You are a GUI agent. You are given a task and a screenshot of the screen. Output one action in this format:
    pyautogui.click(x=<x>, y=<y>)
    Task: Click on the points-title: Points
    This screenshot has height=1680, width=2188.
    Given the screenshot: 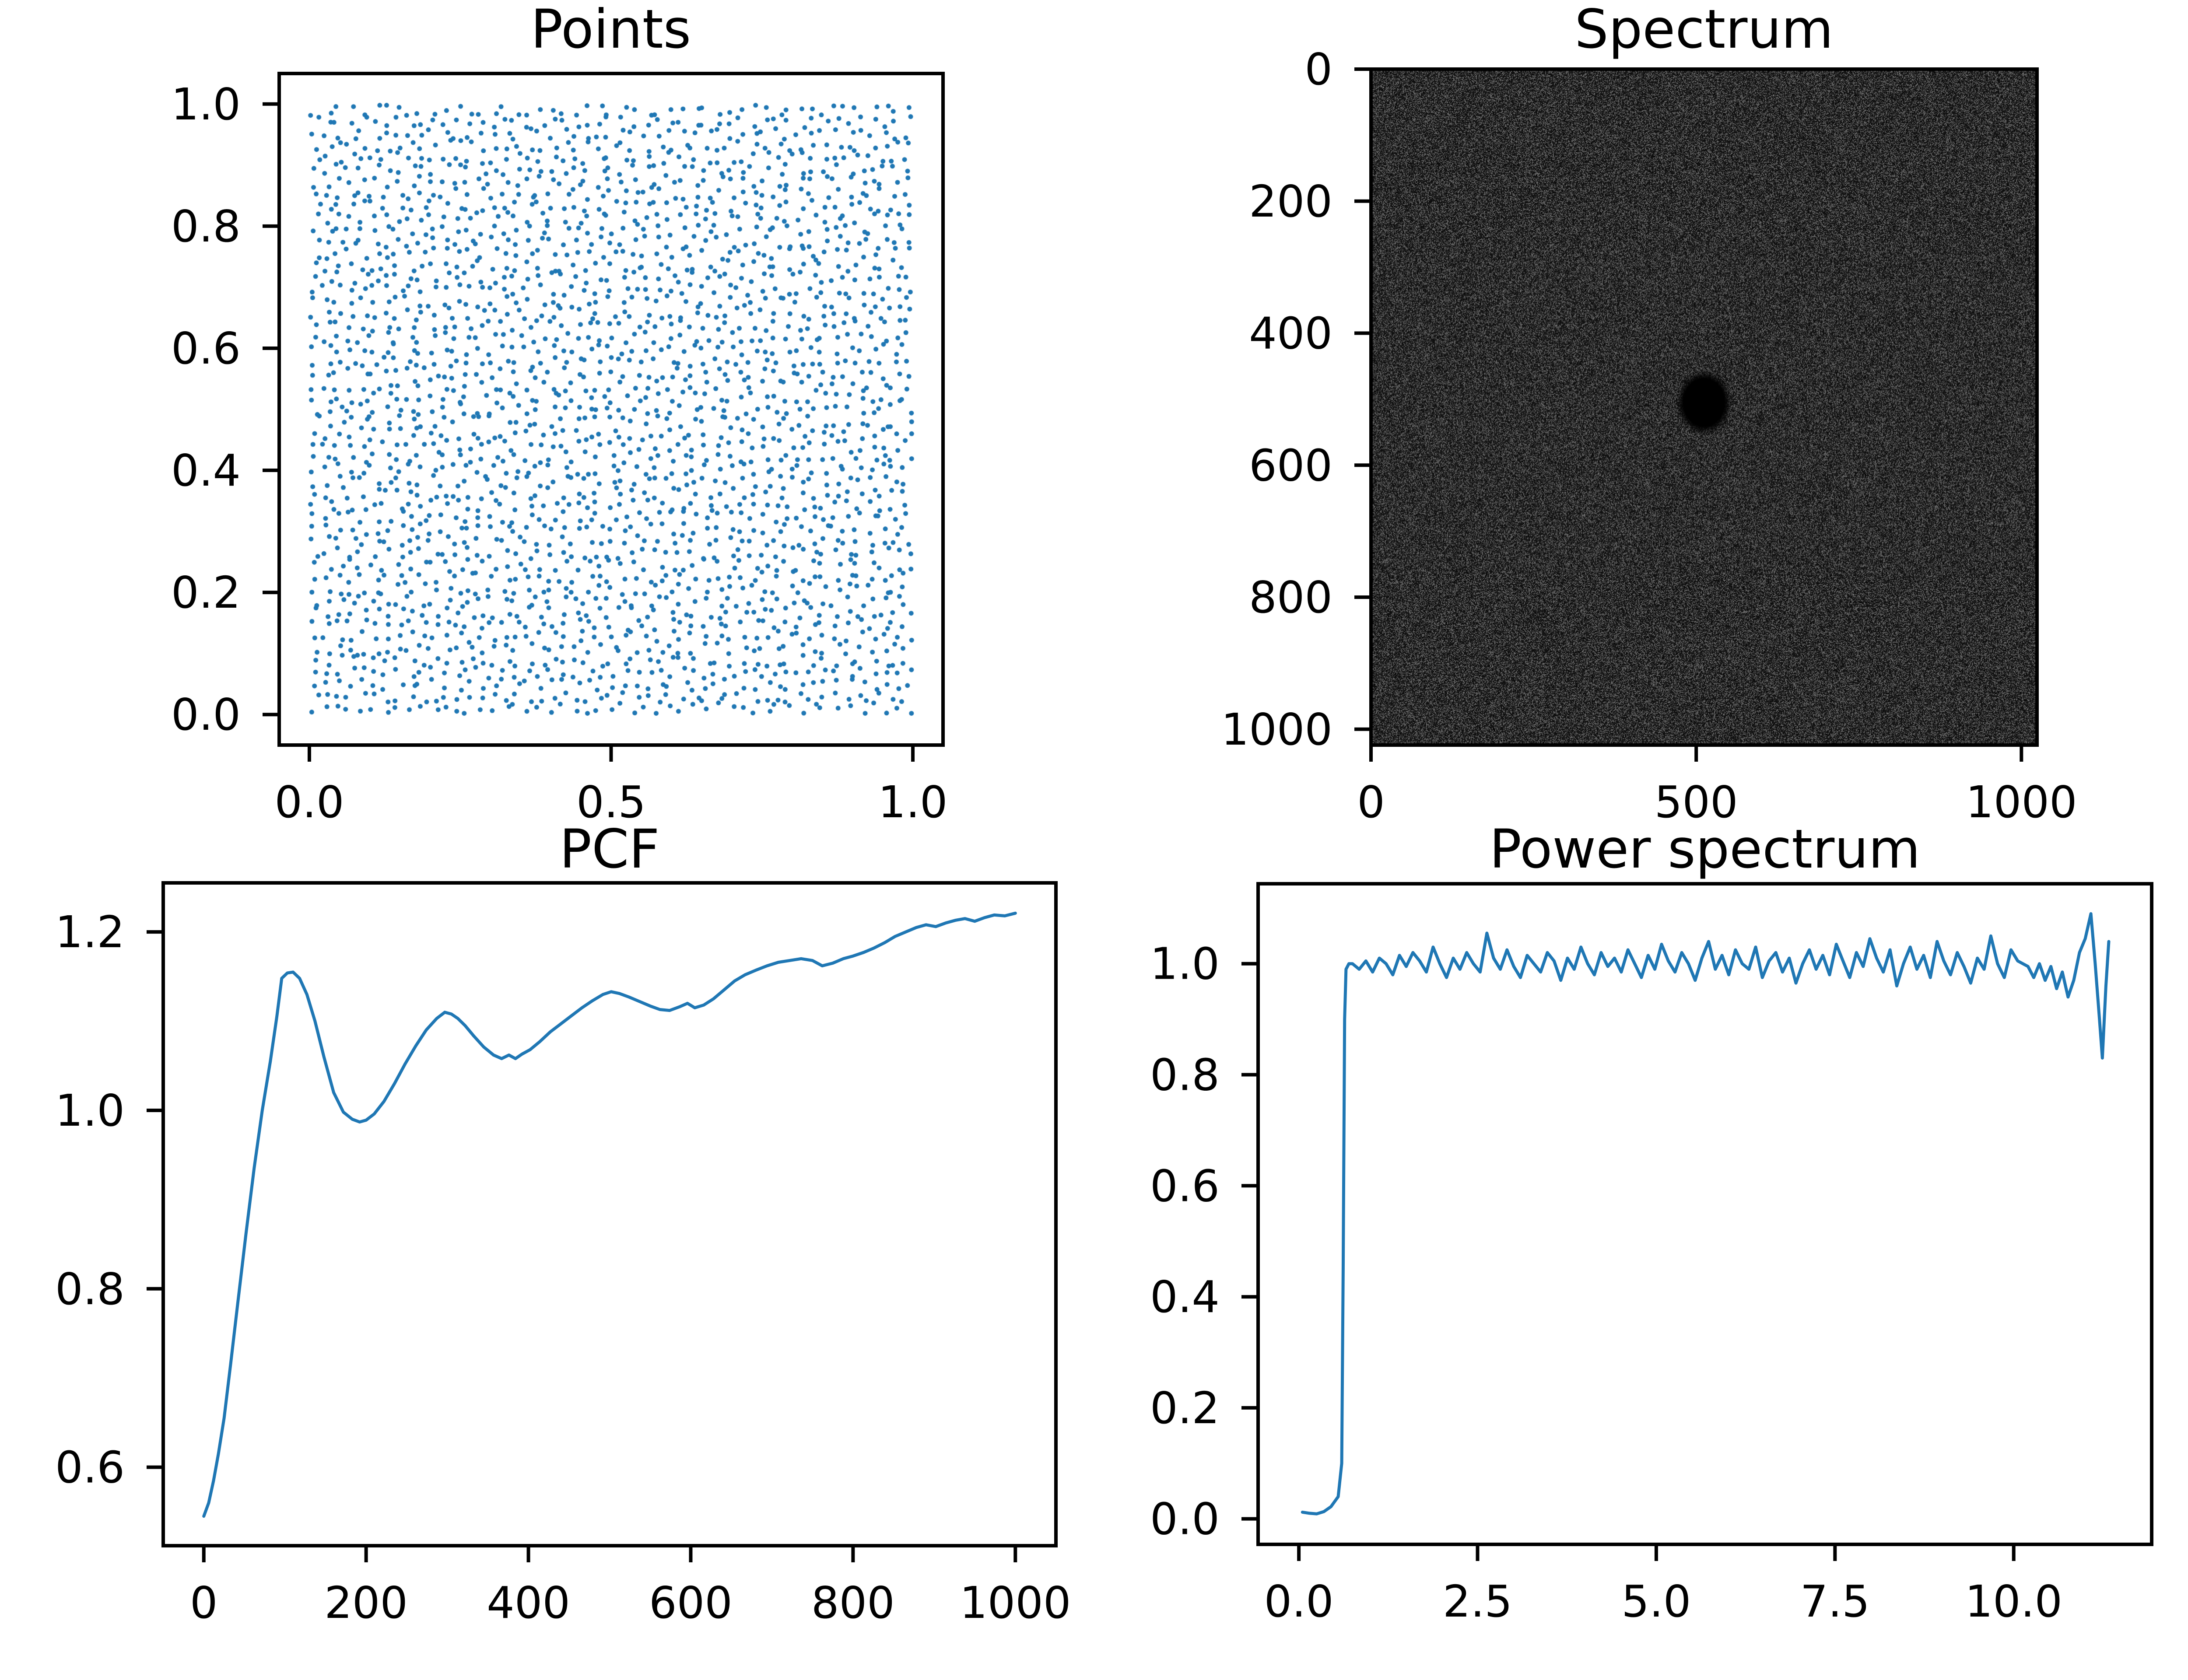 What is the action you would take?
    pyautogui.click(x=610, y=30)
    